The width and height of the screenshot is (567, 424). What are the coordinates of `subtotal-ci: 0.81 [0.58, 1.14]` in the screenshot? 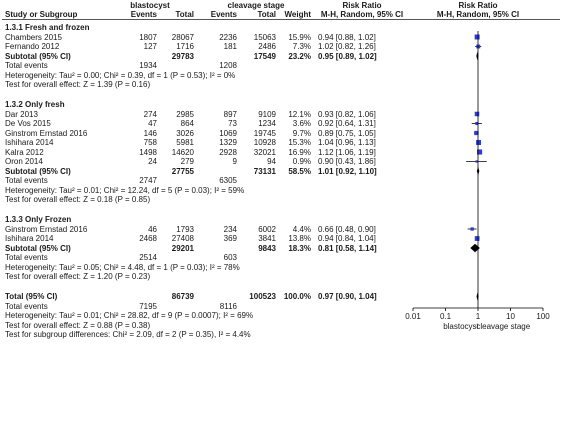 It's located at (347, 248).